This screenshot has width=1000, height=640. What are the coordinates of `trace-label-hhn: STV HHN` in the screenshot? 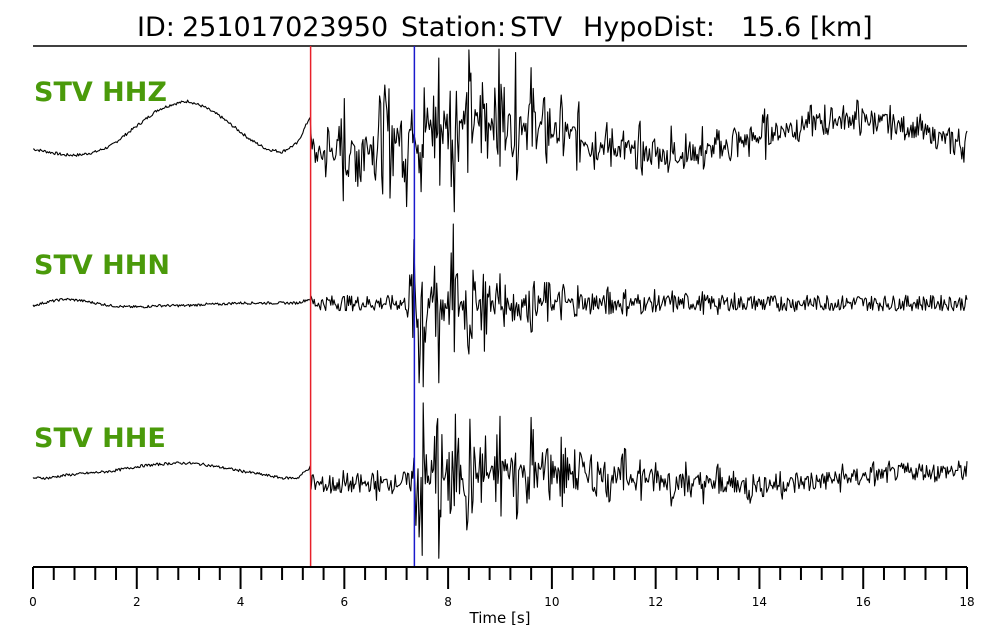 It's located at (102, 265).